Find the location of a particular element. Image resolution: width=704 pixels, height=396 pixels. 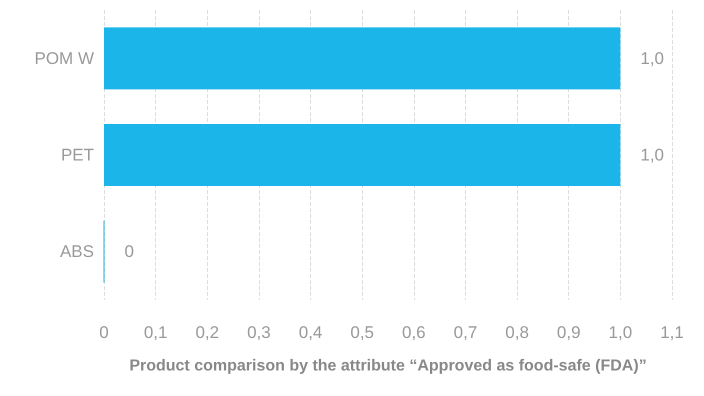

x-tick-label: 0,7 is located at coordinates (466, 332).